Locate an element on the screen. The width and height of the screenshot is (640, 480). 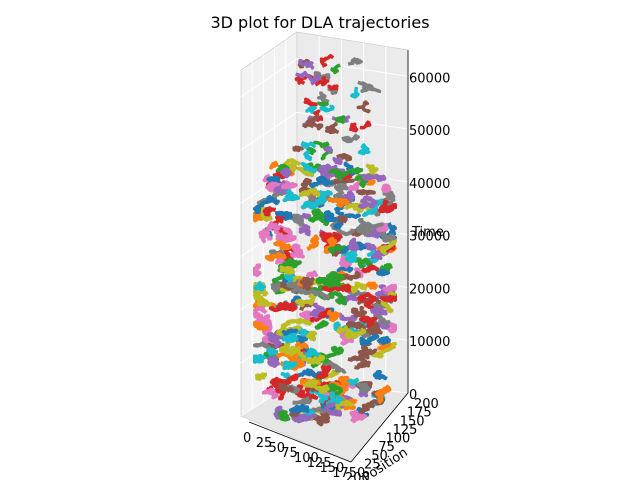
x-tick-label: 200 is located at coordinates (357, 475).